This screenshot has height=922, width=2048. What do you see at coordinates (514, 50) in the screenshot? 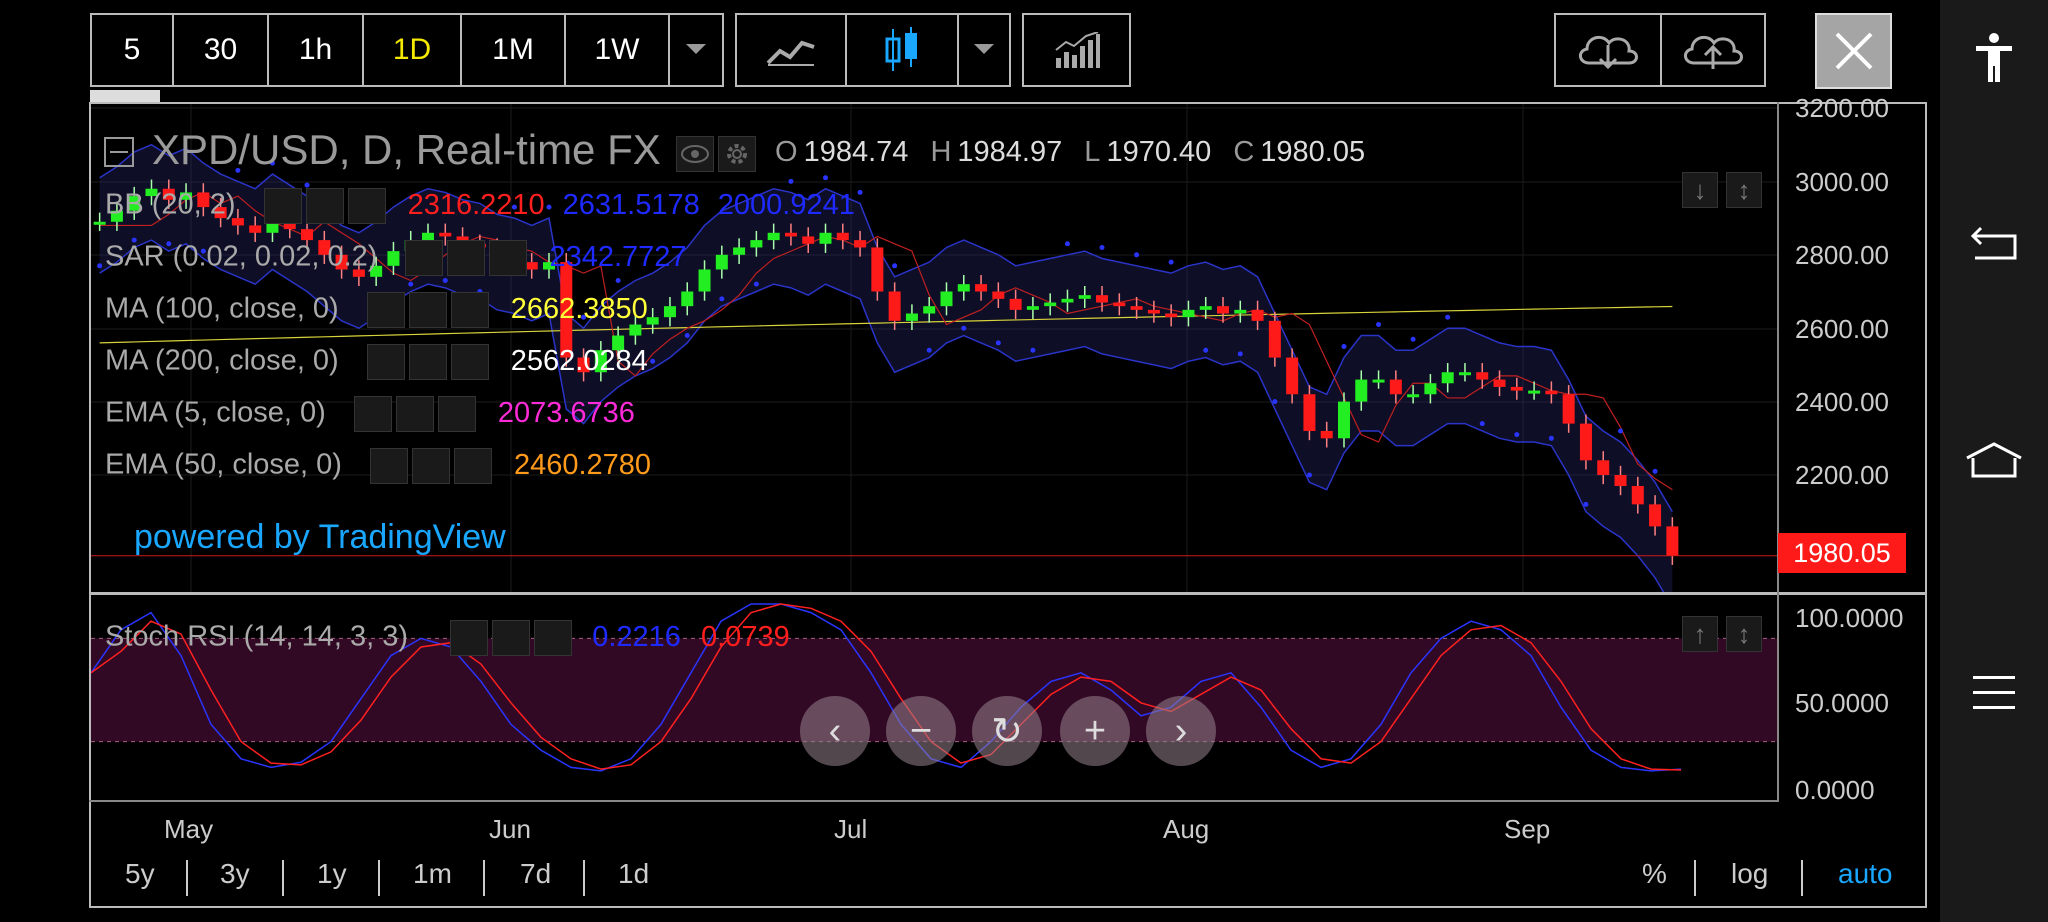
I see `interval-1m-button: 1M` at bounding box center [514, 50].